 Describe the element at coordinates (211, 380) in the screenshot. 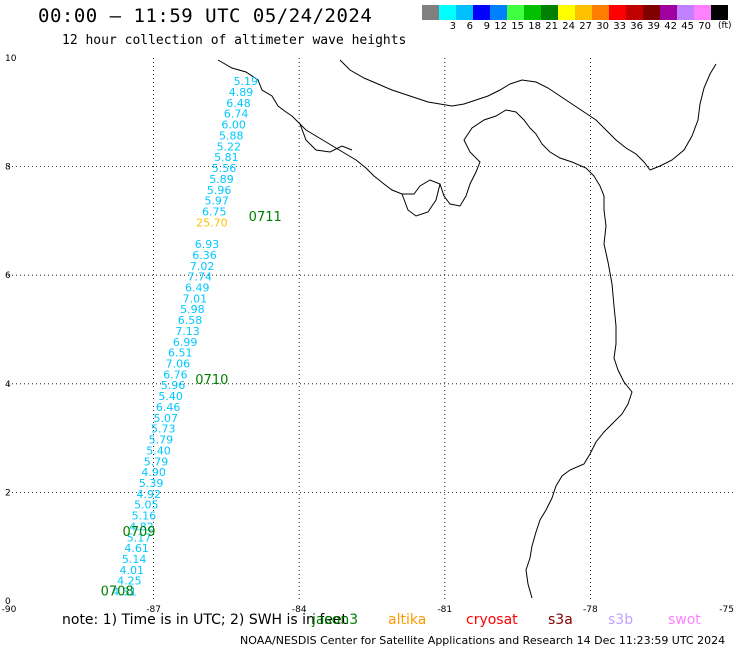

I see `pass-time-label: 0710` at that location.